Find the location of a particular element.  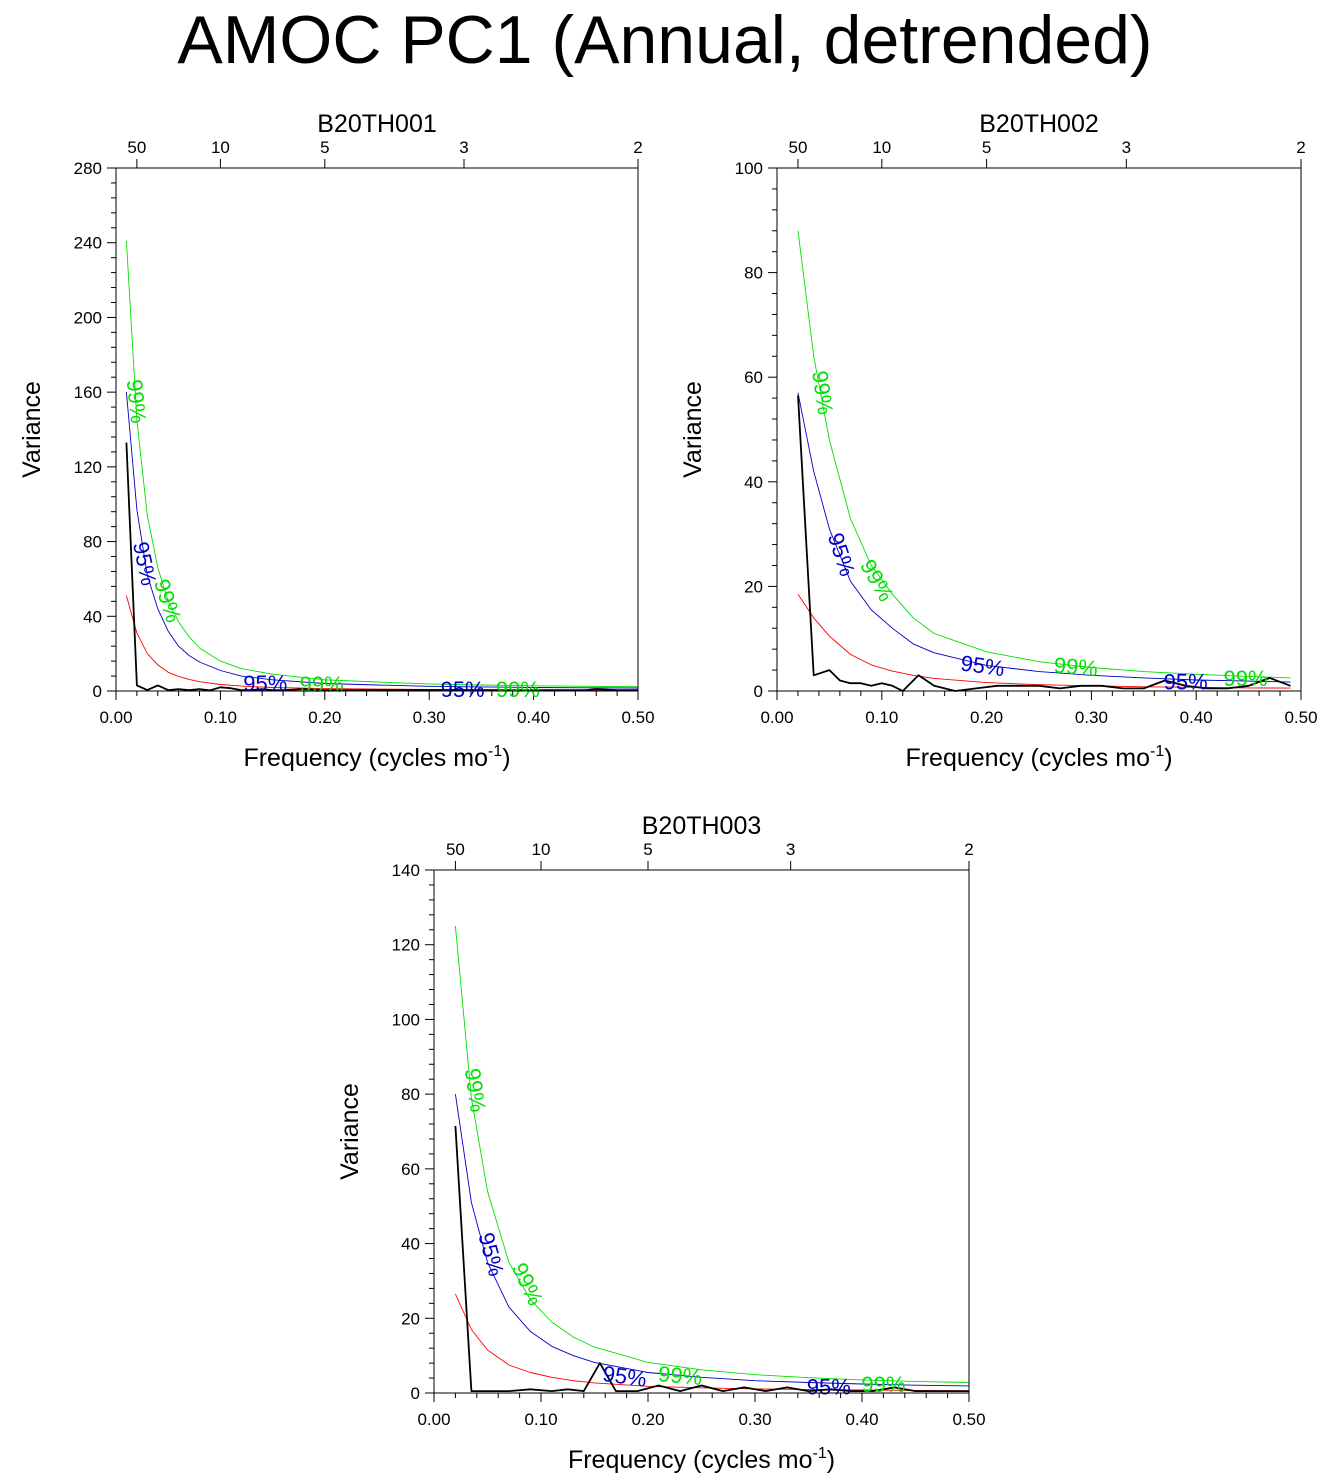

y-tick-label: 200 is located at coordinates (88, 317).